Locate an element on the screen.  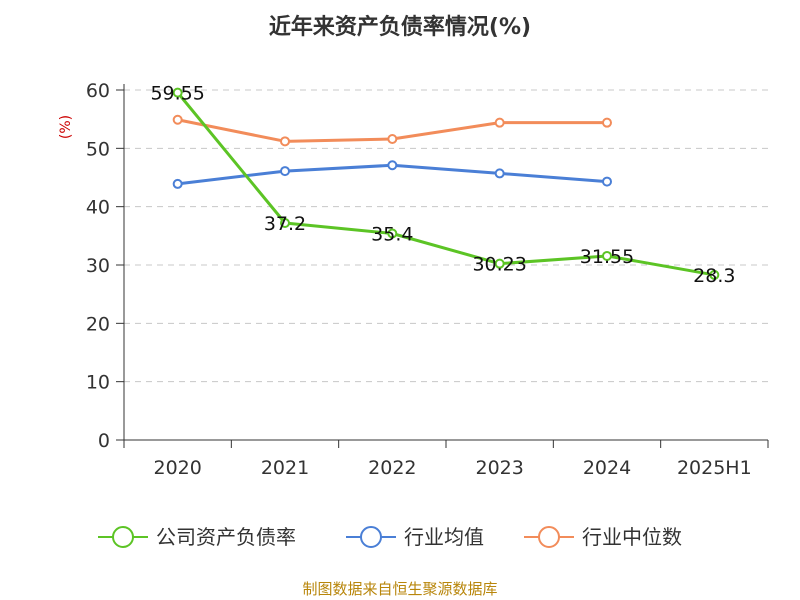
legend-item: 公司资产负债率 is located at coordinates (197, 537).